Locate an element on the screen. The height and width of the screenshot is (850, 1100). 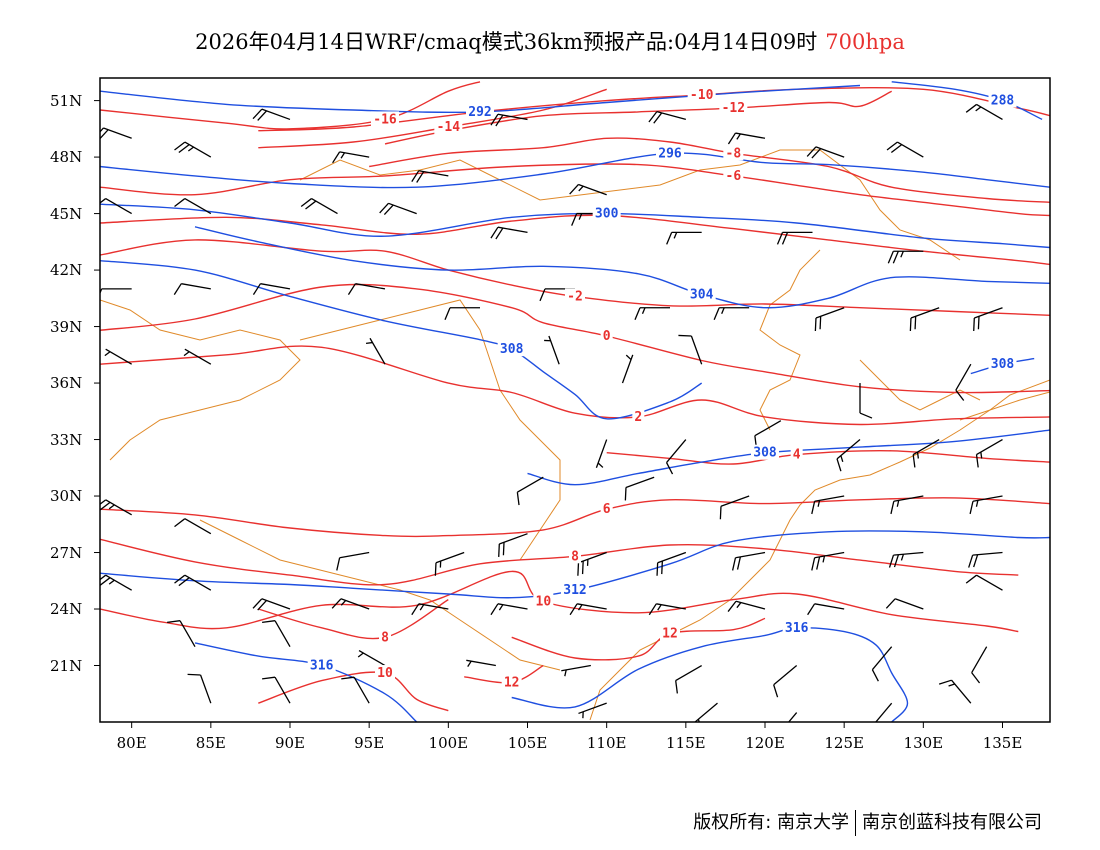
temperature-contour-label: 4 is located at coordinates (797, 455).